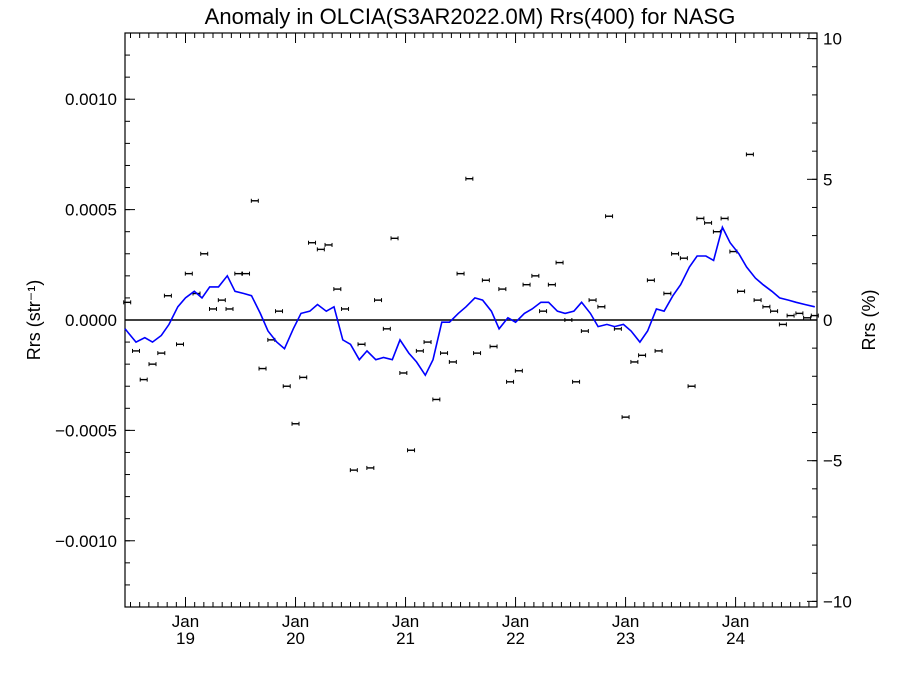  Describe the element at coordinates (735, 638) in the screenshot. I see `x-tick-year: 24` at that location.